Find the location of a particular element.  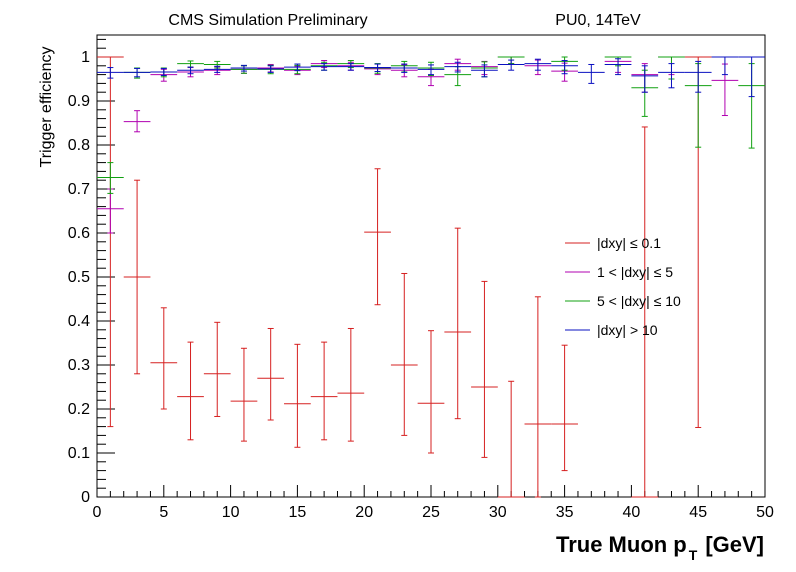

y-tick-label: 0.6 is located at coordinates (79, 233).